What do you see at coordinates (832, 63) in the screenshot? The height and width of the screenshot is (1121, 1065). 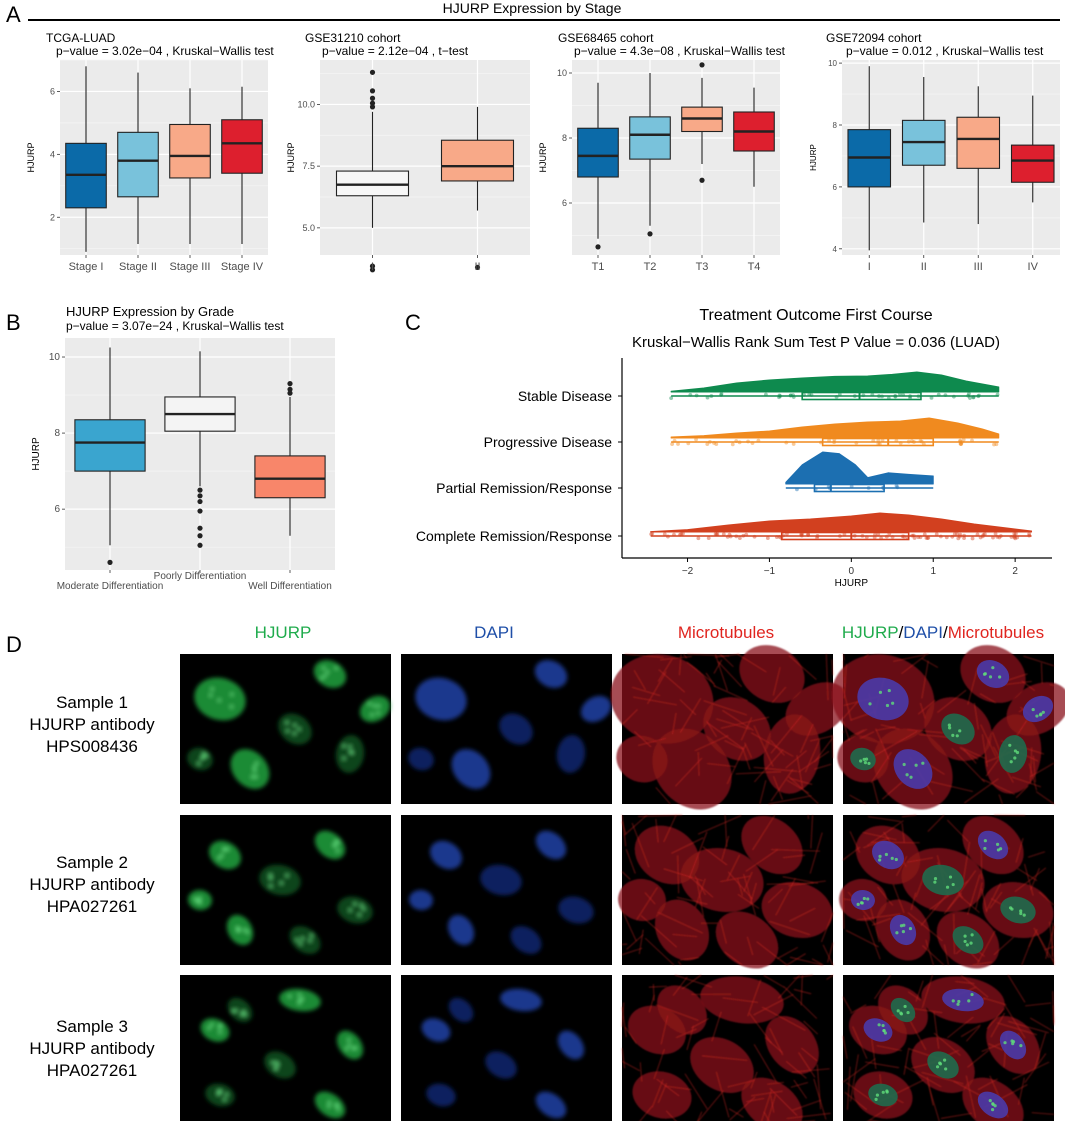 I see `y-tick-label: 10` at bounding box center [832, 63].